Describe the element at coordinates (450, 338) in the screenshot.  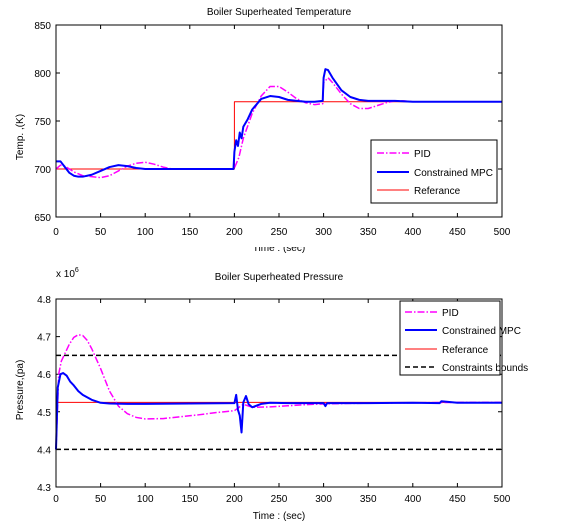
I see `legend-box` at that location.